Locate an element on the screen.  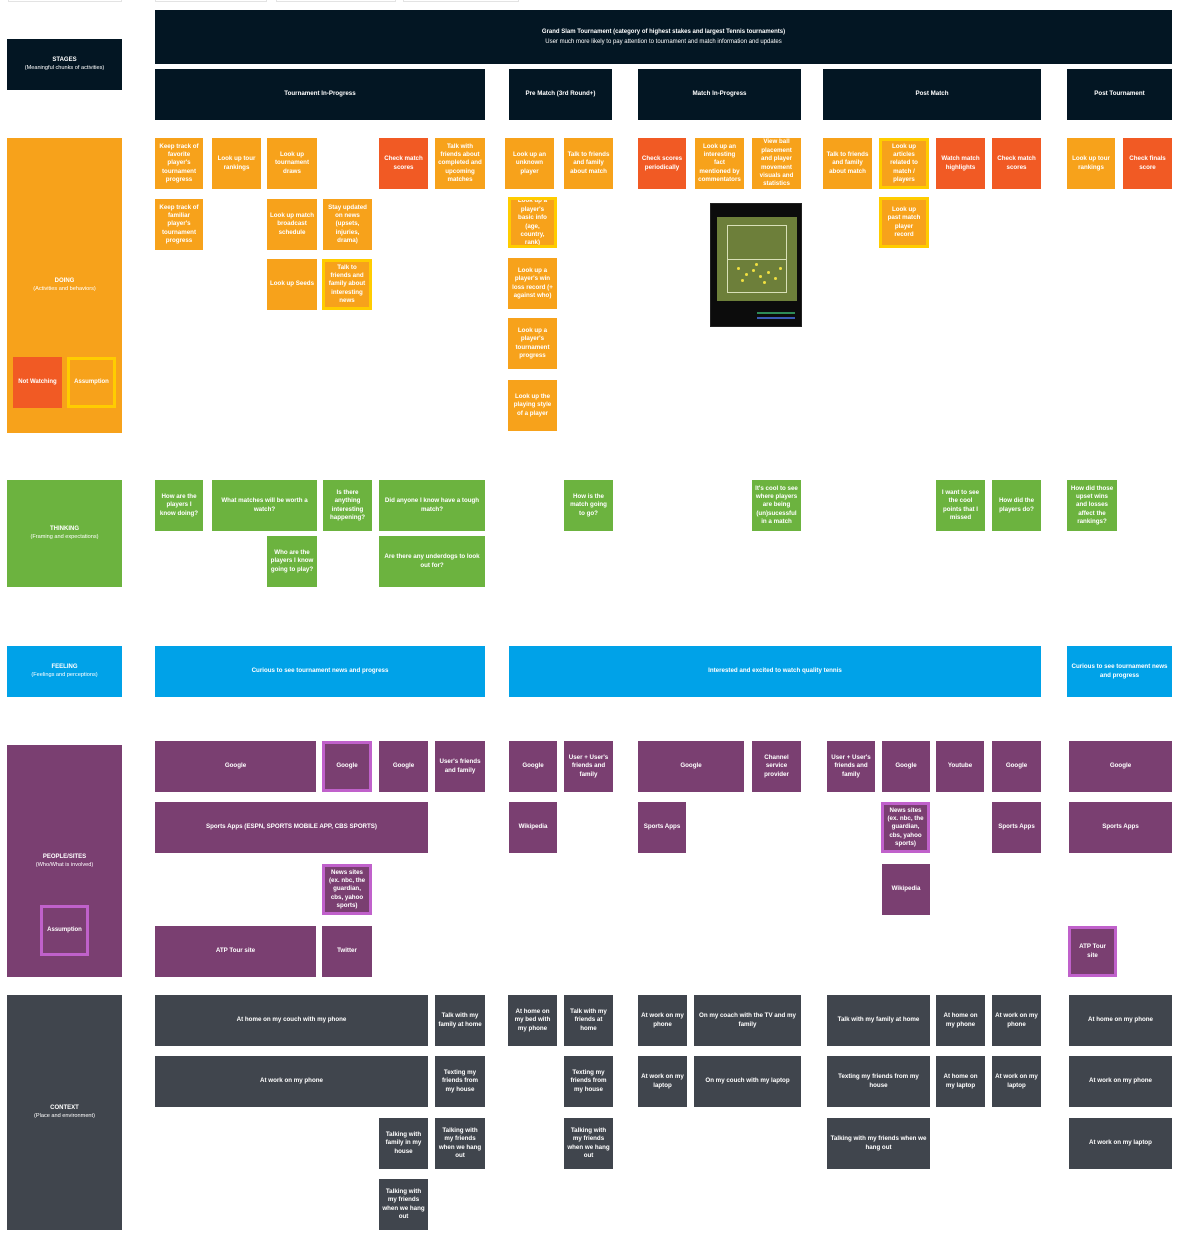
people-note: Twitter is located at coordinates (347, 951).